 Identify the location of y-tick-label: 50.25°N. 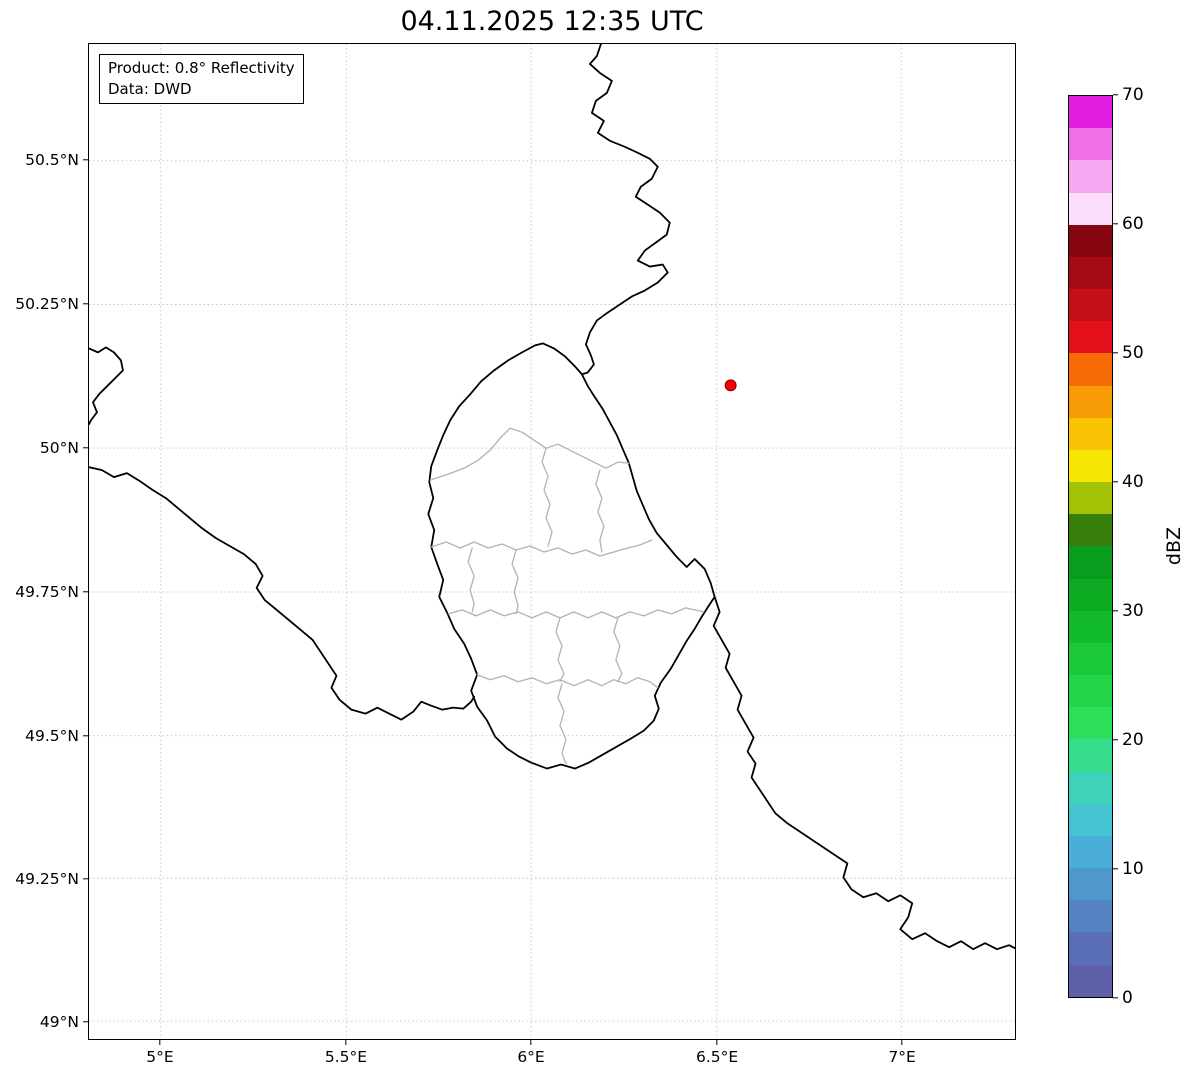
(47, 304).